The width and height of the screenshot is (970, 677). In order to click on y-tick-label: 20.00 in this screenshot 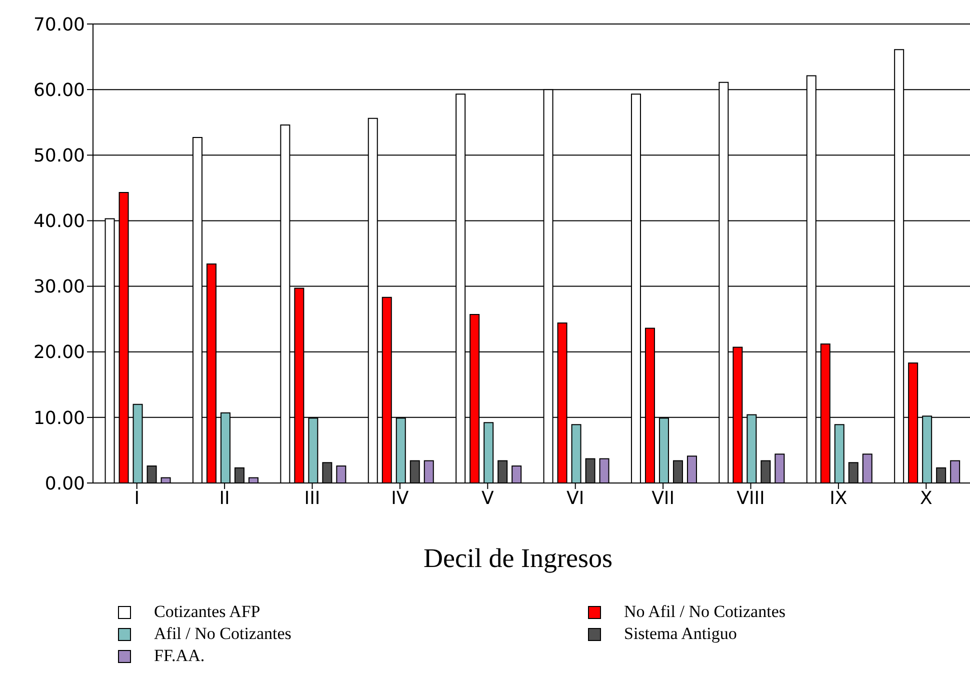, I will do `click(59, 353)`.